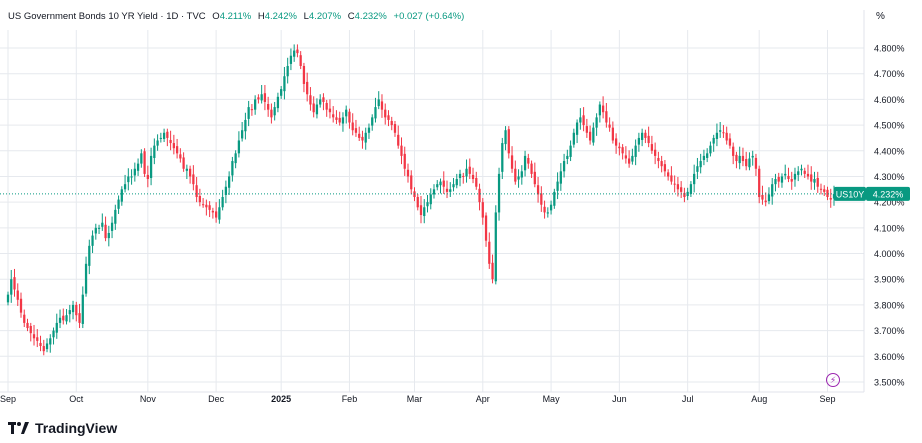  Describe the element at coordinates (880, 16) in the screenshot. I see `price-scale-unit: %` at that location.